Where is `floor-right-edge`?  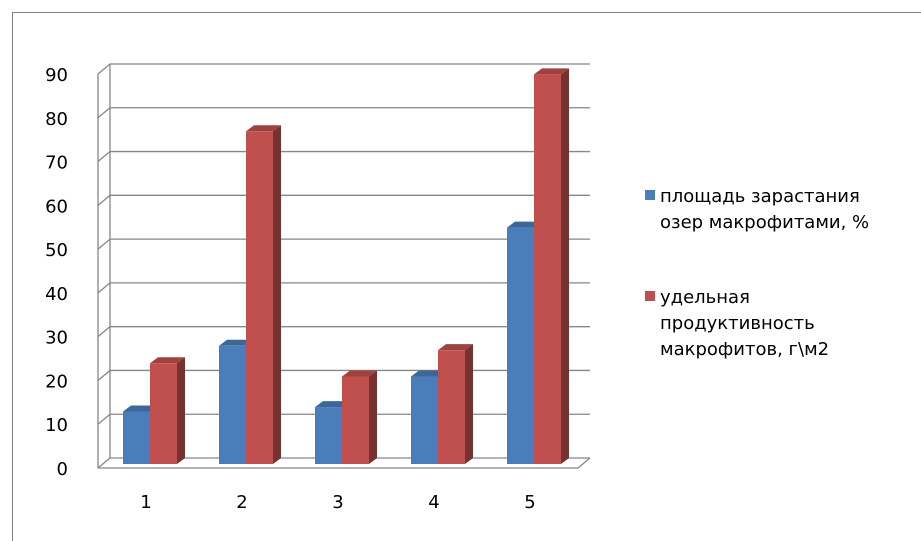 floor-right-edge is located at coordinates (584, 463).